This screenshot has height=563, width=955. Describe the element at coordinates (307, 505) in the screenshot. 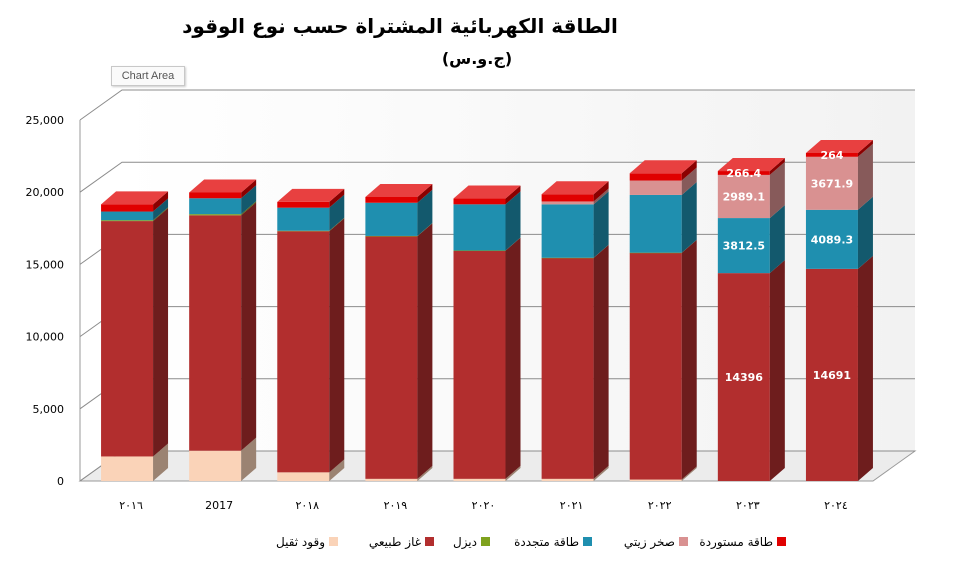

I see `x-tick-label: ٢٠١٨` at that location.